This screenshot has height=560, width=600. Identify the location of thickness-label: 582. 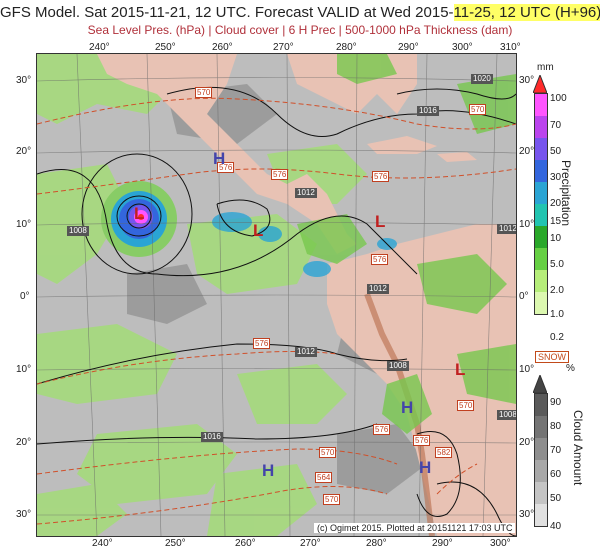
(444, 452).